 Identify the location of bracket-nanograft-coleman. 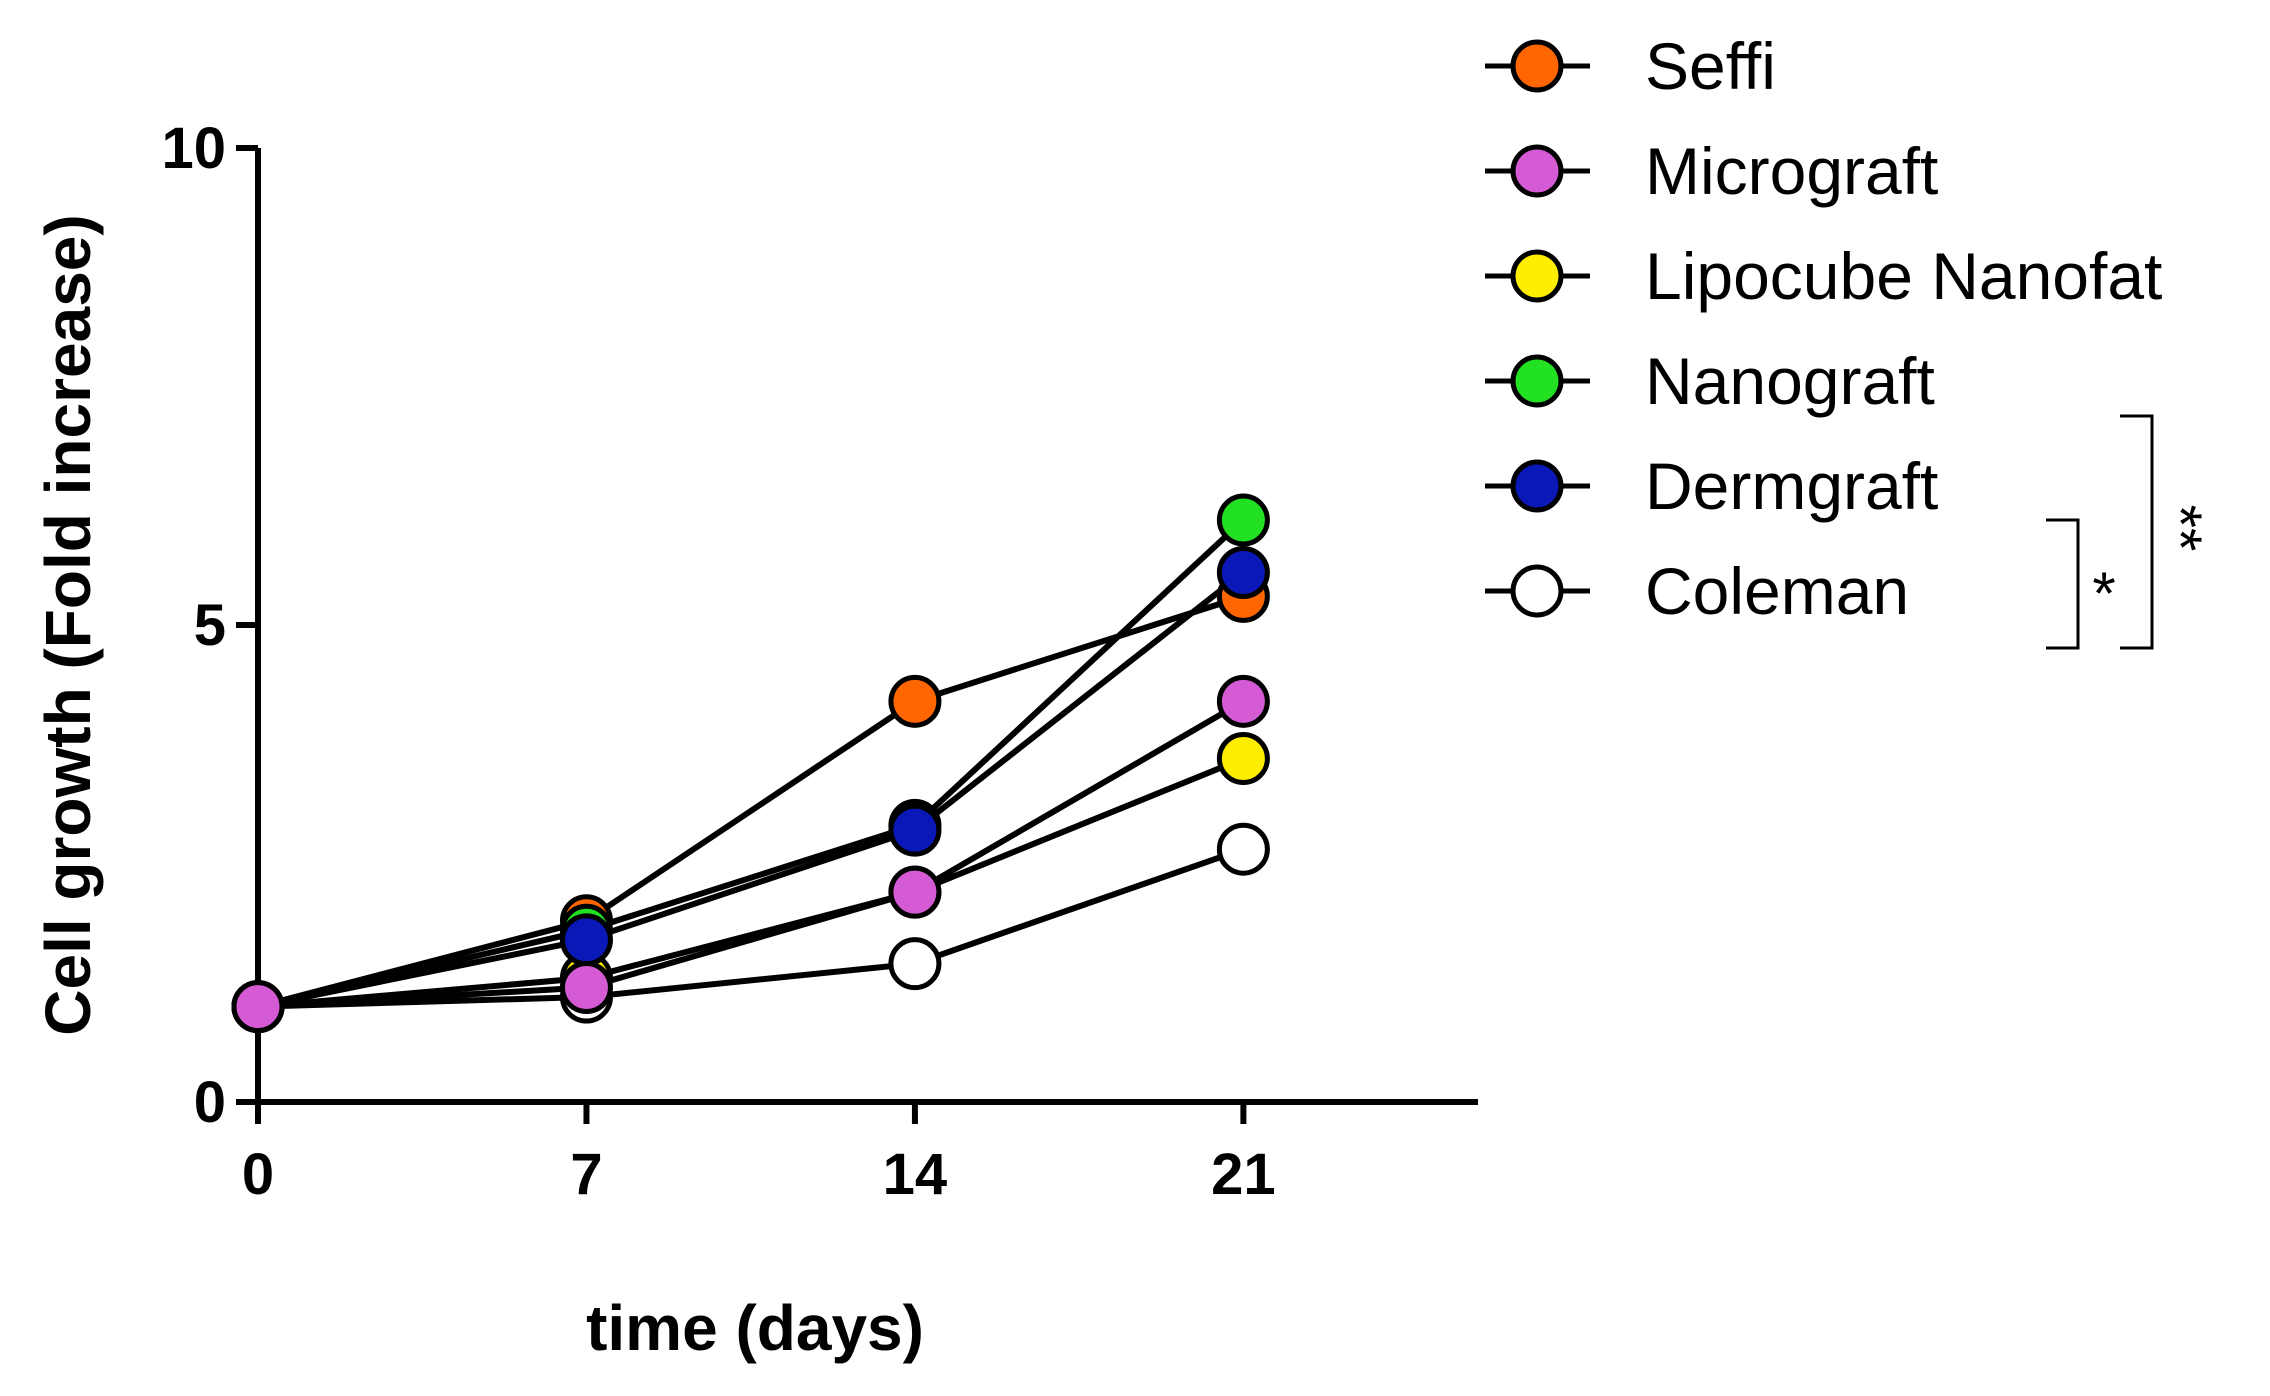
(2137, 532).